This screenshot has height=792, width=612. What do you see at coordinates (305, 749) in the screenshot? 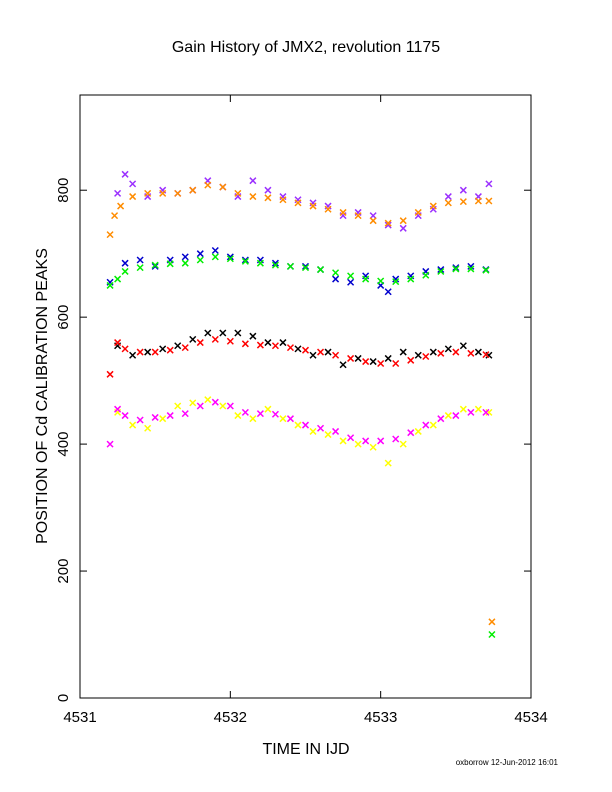
I see `x-axis-label: TIME IN IJD` at bounding box center [305, 749].